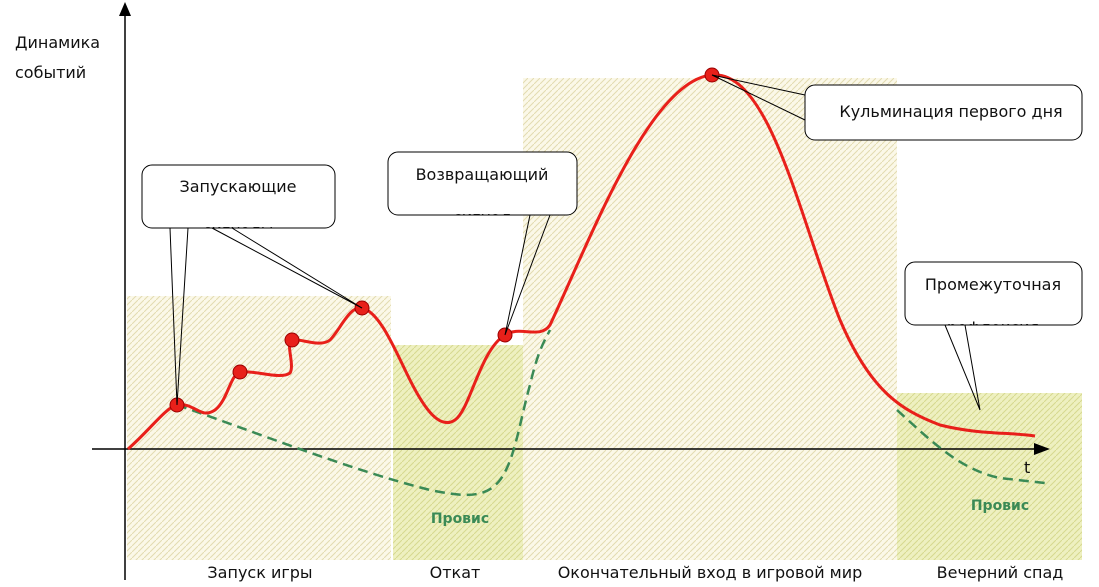 This screenshot has height=587, width=1099. Describe the element at coordinates (993, 284) in the screenshot. I see `callout-text: Промежуточная` at that location.